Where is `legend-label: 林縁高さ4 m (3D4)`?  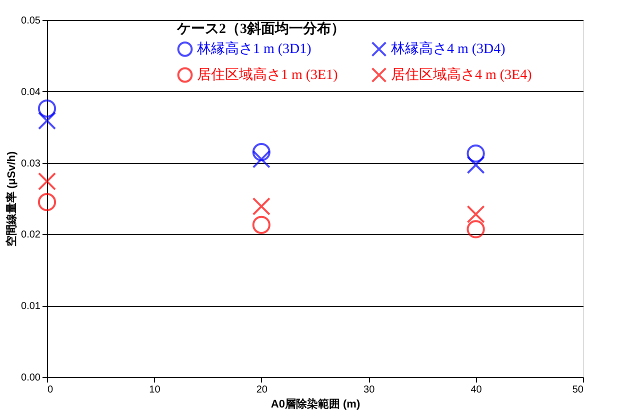 legend-label: 林縁高さ4 m (3D4) is located at coordinates (448, 49).